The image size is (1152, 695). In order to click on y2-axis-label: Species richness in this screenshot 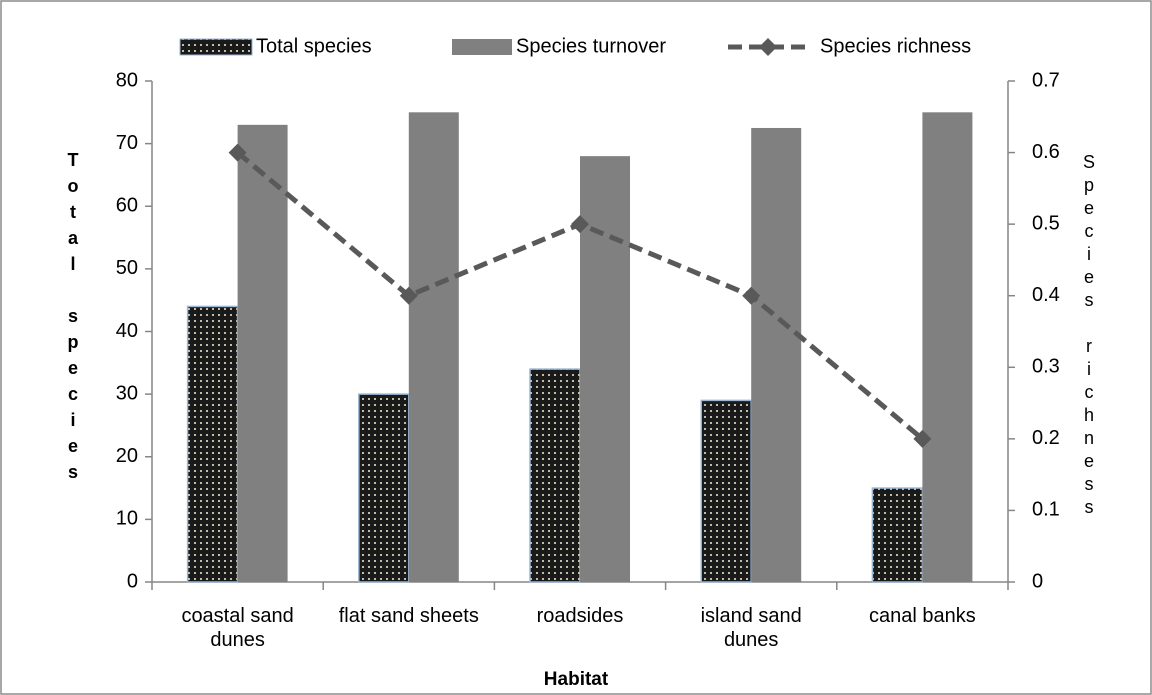, I will do `click(1089, 336)`.